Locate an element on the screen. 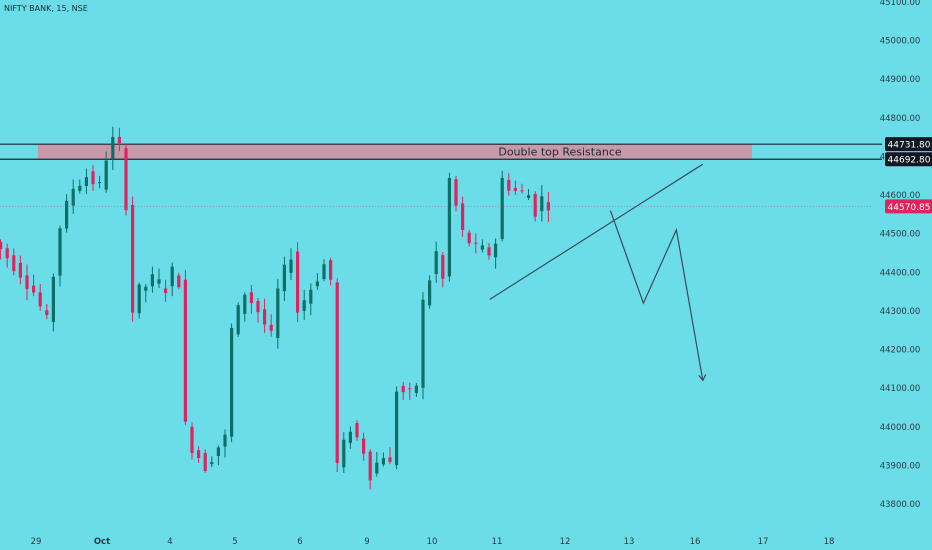 The image size is (932, 550). time-tick-label: 4 is located at coordinates (169, 542).